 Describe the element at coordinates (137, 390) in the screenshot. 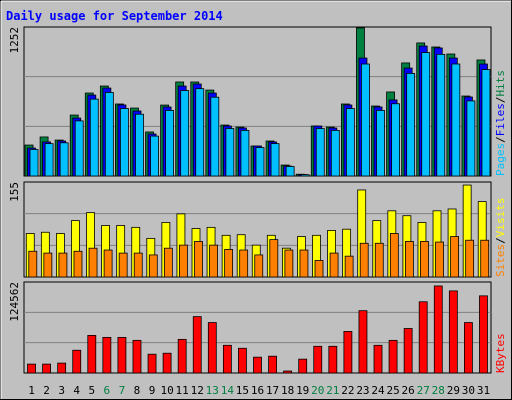

I see `x-tick-label: 8` at that location.